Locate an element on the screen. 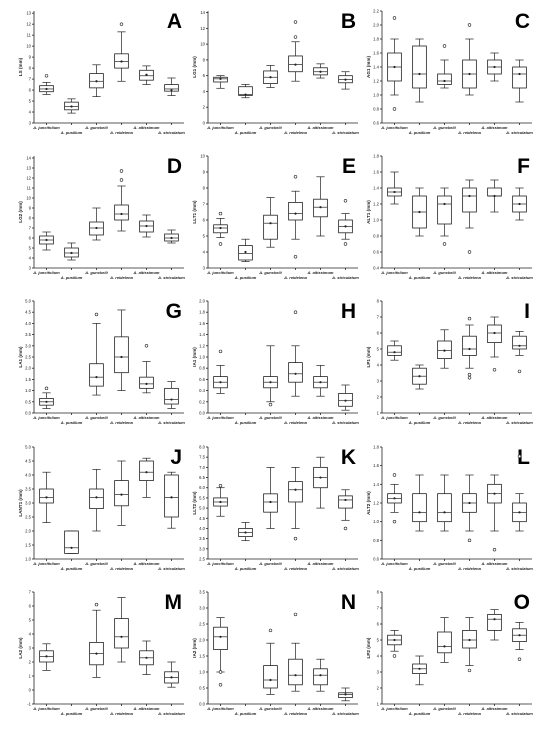 Image resolution: width=543 pixels, height=730 pixels. y-tick-label: 0.8 is located at coordinates (376, 109).